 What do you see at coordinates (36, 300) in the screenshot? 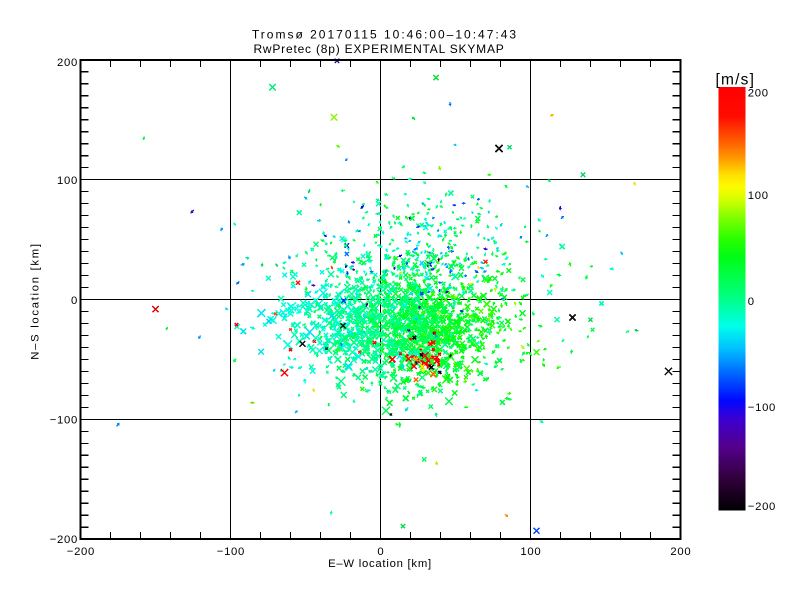
I see `svg-text: N–S location [km]` at bounding box center [36, 300].